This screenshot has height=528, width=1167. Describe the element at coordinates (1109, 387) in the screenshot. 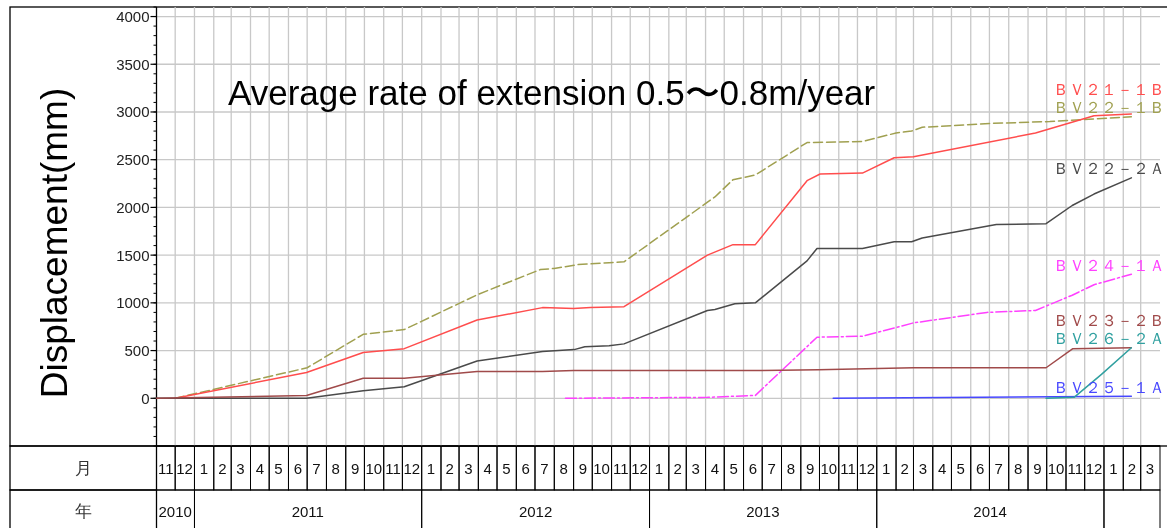

I see `series-label: ＢＶ２５－１Ａ` at that location.